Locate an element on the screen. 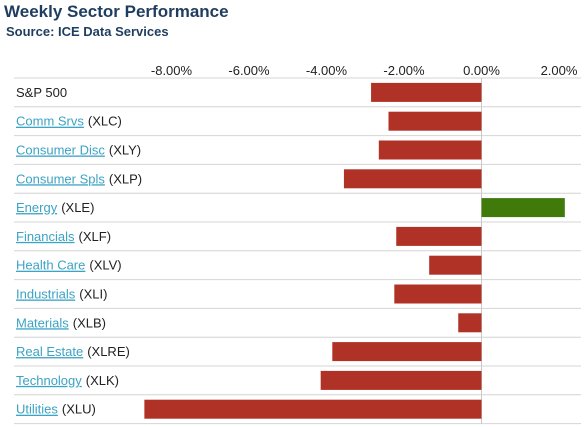 Image resolution: width=587 pixels, height=427 pixels. sector-link: Financials is located at coordinates (45, 236).